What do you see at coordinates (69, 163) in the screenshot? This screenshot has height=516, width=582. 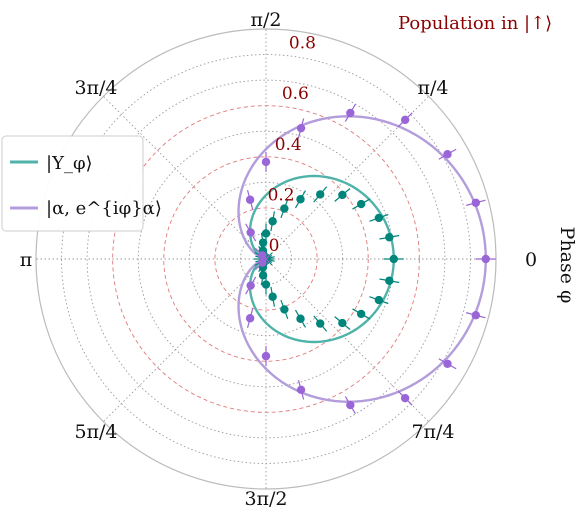 I see `legend-label-upsilon: |Υ_φ⟩` at bounding box center [69, 163].